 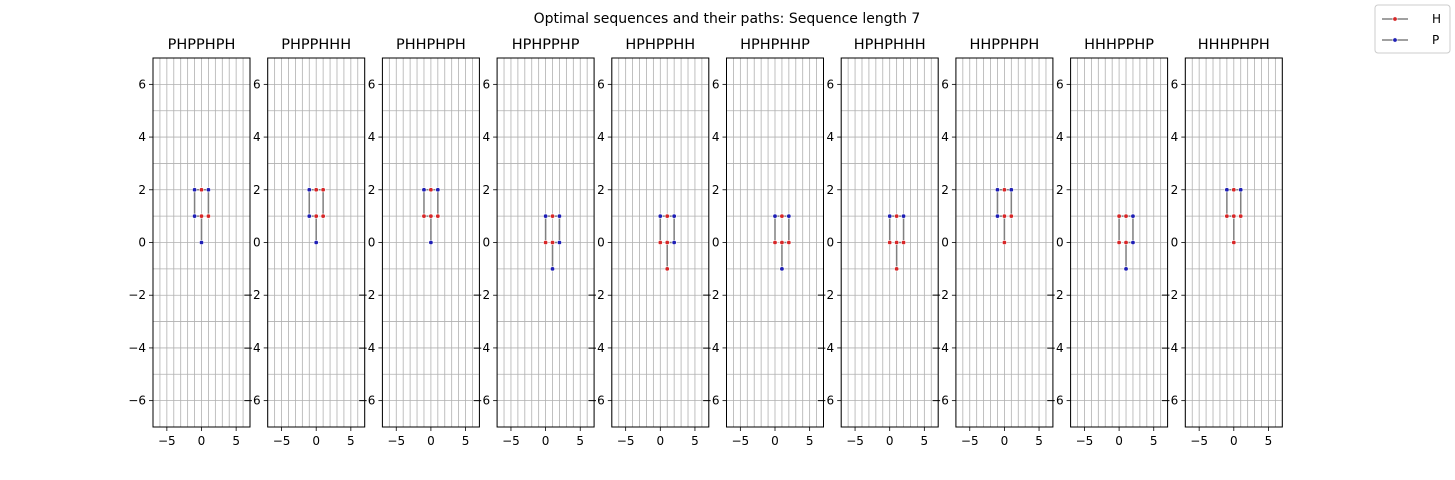 What do you see at coordinates (1119, 45) in the screenshot?
I see `subplot-title: HHHPPHP` at bounding box center [1119, 45].